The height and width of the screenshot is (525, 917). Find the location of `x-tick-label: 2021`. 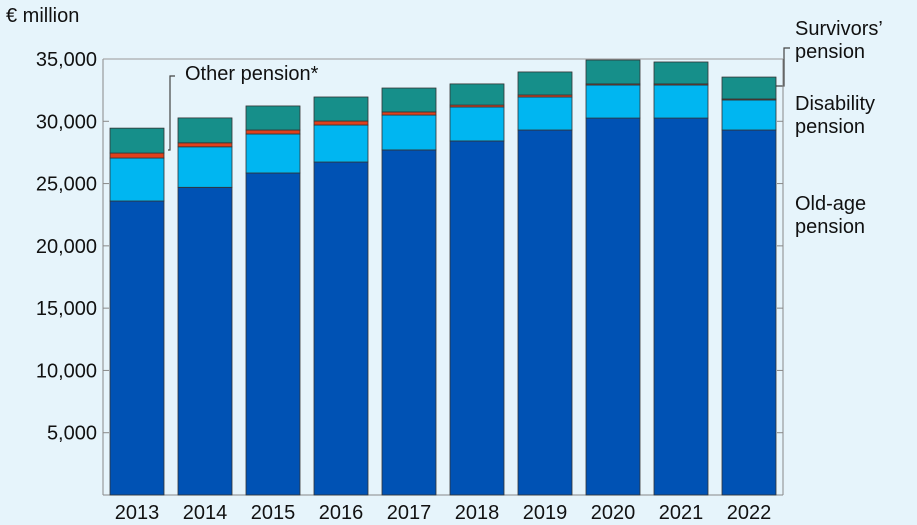

x-tick-label: 2021 is located at coordinates (681, 513).